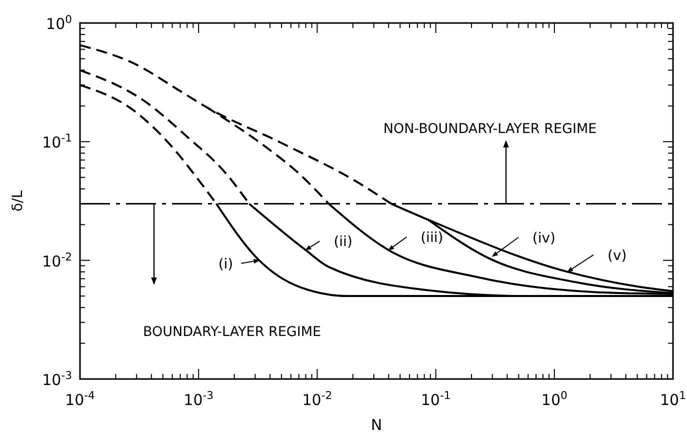 This screenshot has width=687, height=438. Describe the element at coordinates (617, 256) in the screenshot. I see `annotation: (v)` at that location.